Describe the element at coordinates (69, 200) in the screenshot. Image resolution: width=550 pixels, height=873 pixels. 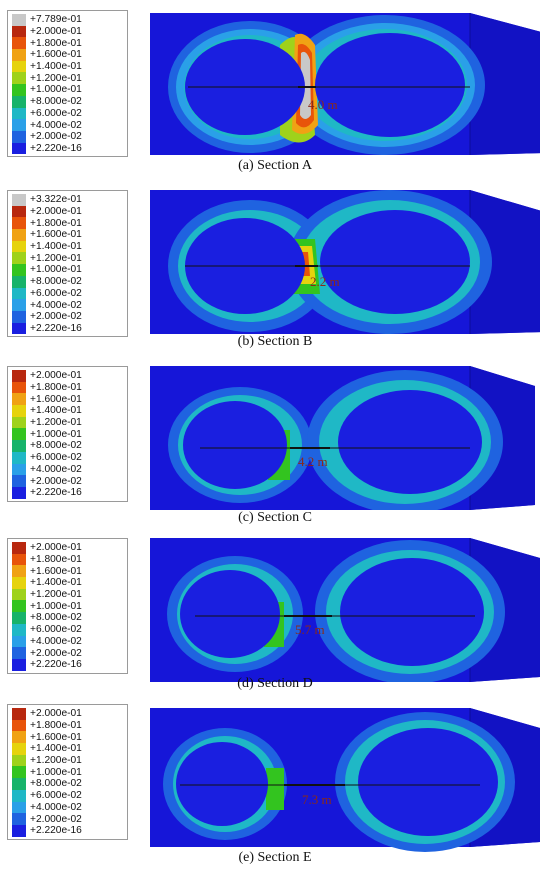
I see `legend-row-max: +3.322e-01` at that location.